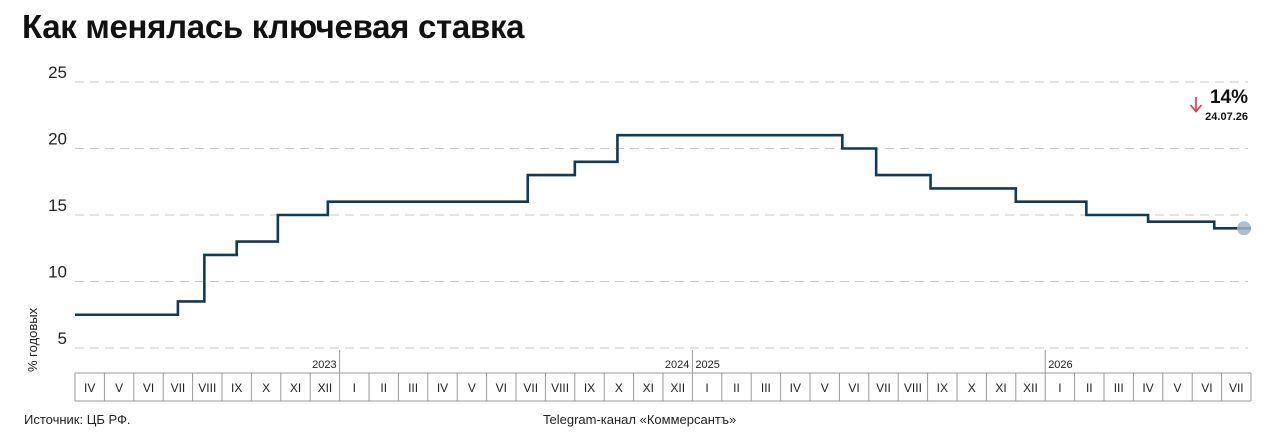  Describe the element at coordinates (1060, 365) in the screenshot. I see `year-label: 2026` at that location.